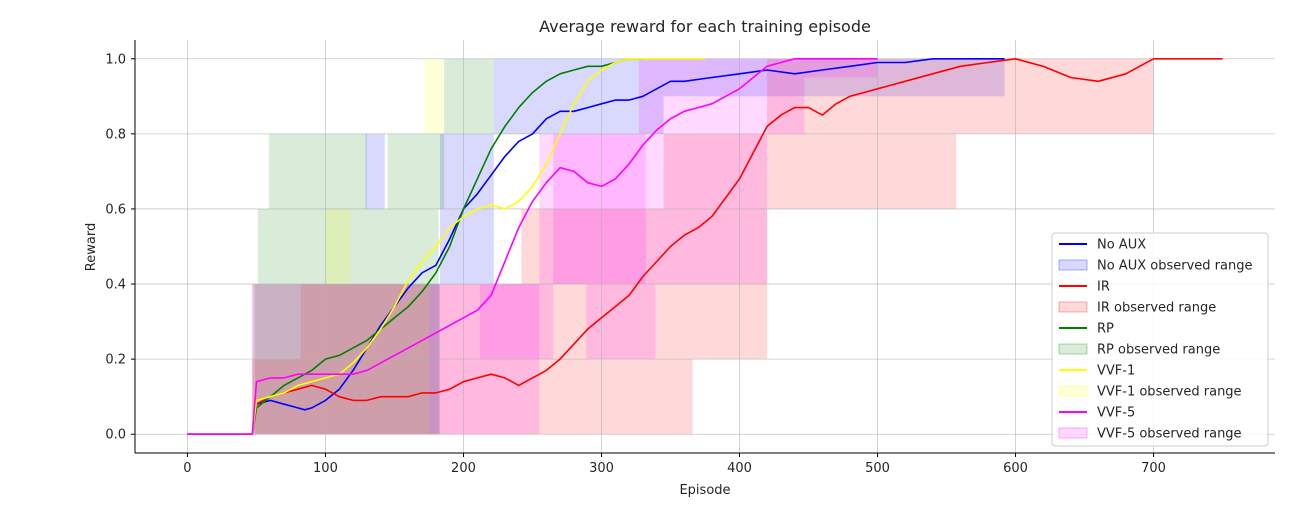 The height and width of the screenshot is (516, 1306). I want to click on y-axis-label: Reward, so click(91, 247).